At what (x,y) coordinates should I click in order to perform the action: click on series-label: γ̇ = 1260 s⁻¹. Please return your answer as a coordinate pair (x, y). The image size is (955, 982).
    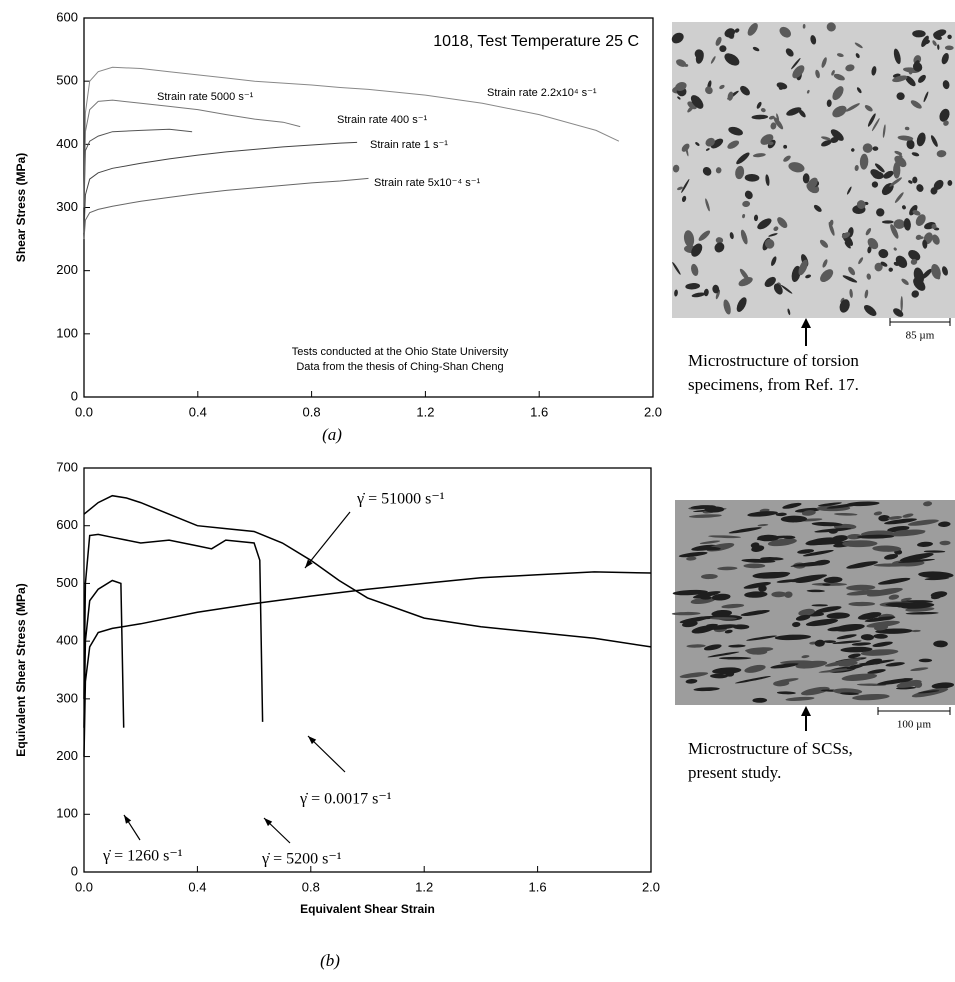
    Looking at the image, I should click on (142, 856).